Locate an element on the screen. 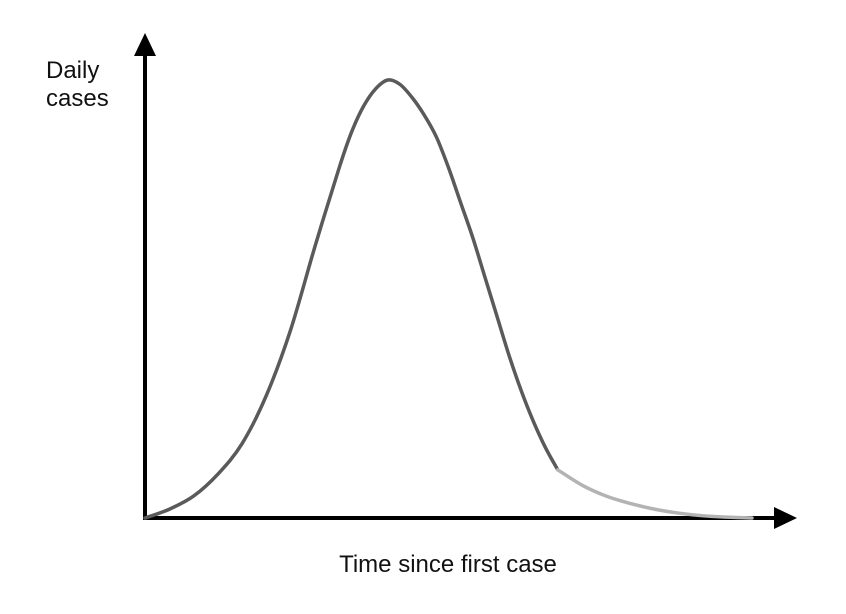 The height and width of the screenshot is (614, 846). y-axis-label-line-1: Daily is located at coordinates (72, 70).